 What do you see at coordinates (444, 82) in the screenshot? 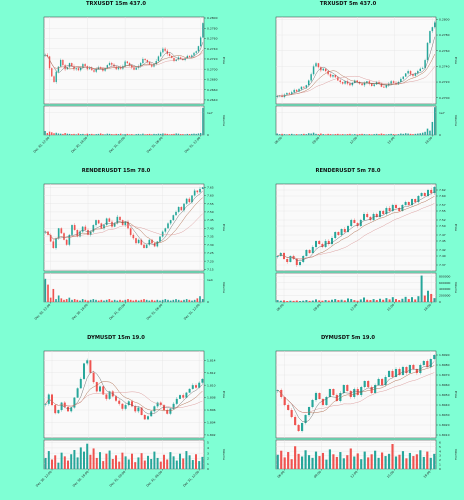
I see `price-tick-label: 0.2720` at bounding box center [444, 82].